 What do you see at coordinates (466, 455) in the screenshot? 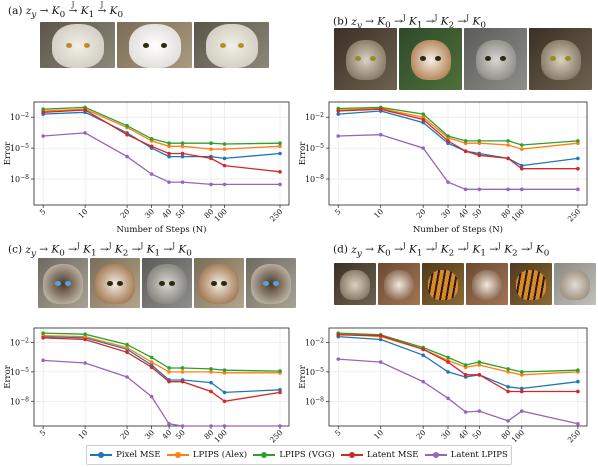
I see `legend-item-latent-lpips: Latent LPIPS` at bounding box center [466, 455].